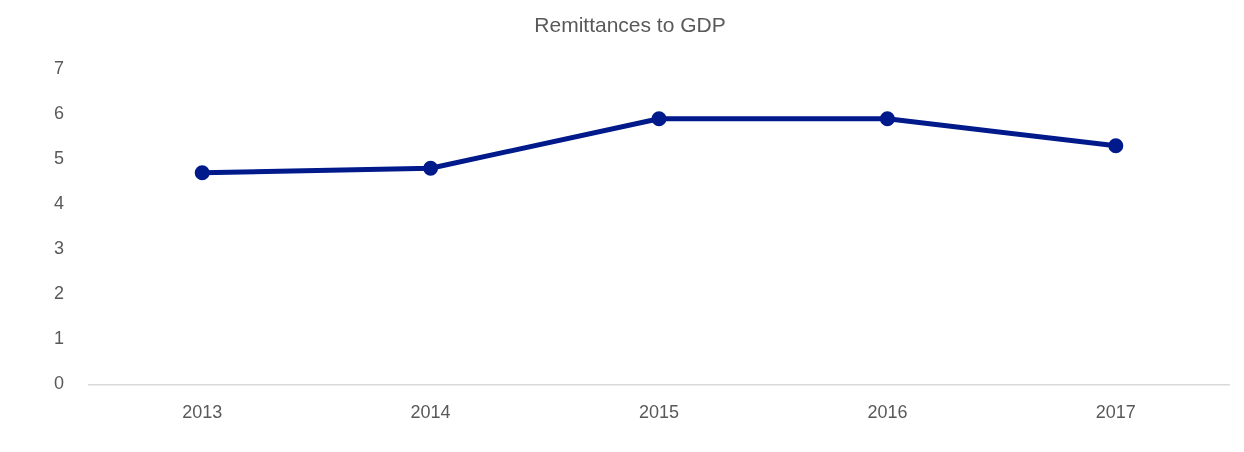 The width and height of the screenshot is (1244, 452). I want to click on x-tick-label: 2014, so click(430, 412).